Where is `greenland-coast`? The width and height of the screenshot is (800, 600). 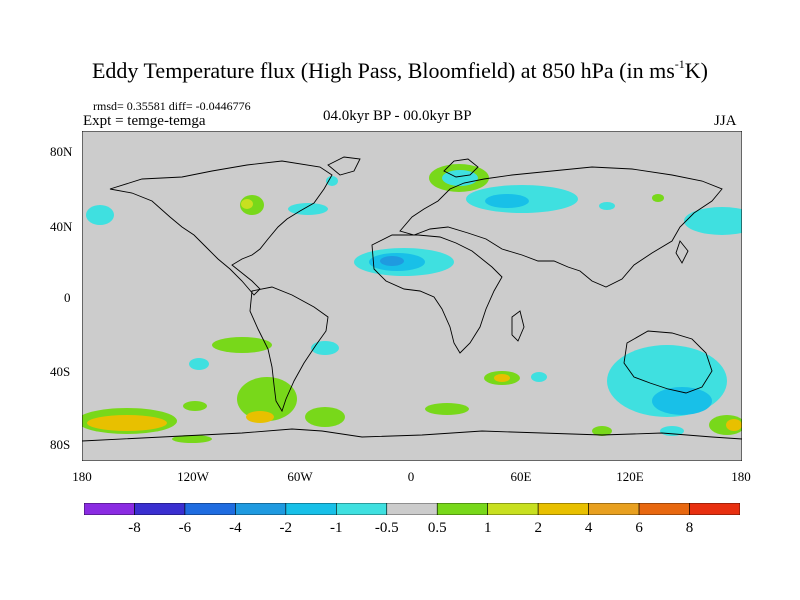 greenland-coast is located at coordinates (344, 166).